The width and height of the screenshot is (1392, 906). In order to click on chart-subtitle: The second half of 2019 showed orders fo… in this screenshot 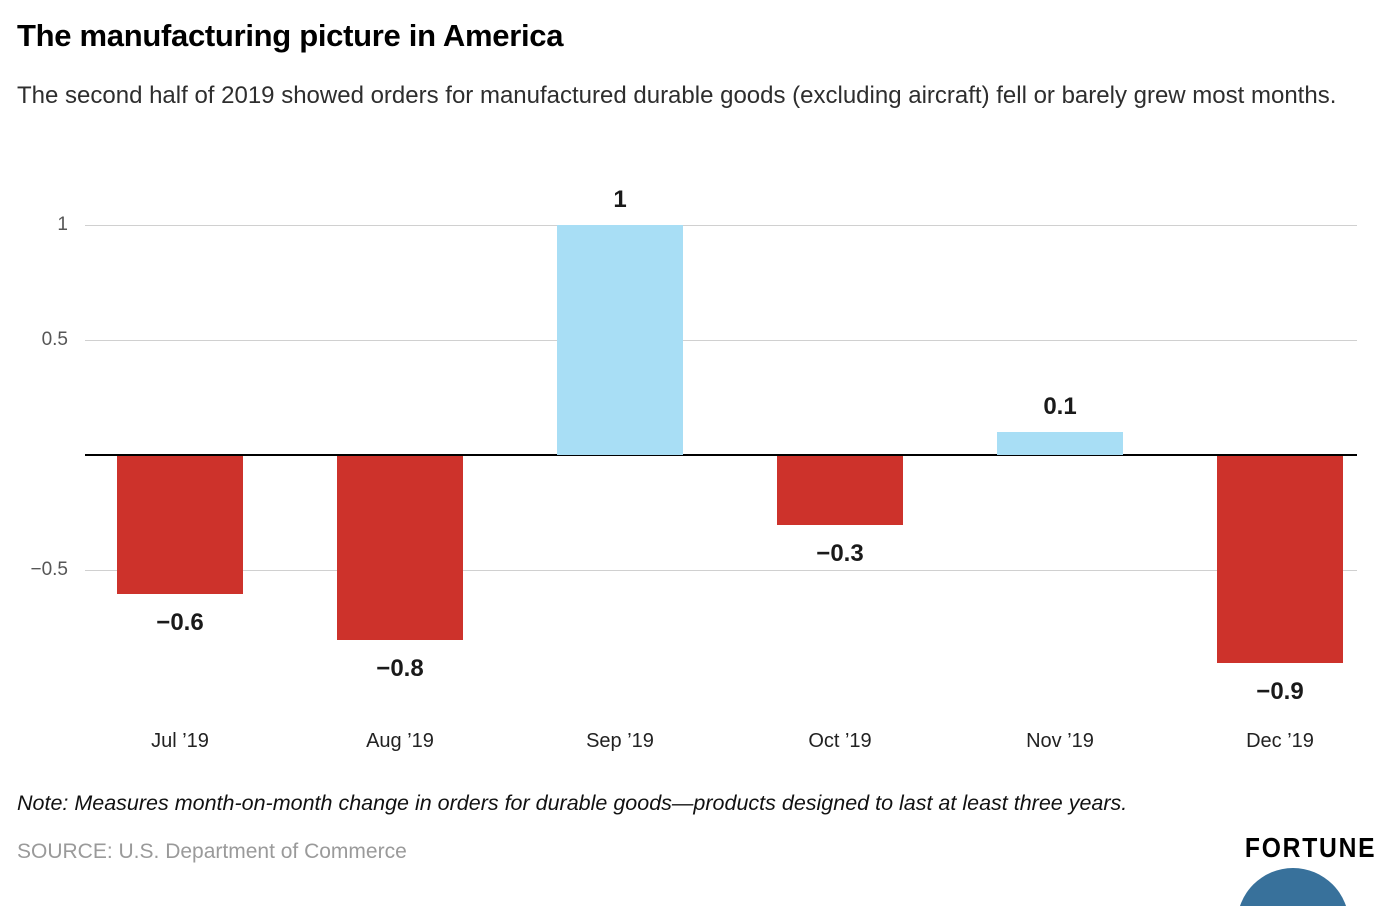, I will do `click(677, 95)`.